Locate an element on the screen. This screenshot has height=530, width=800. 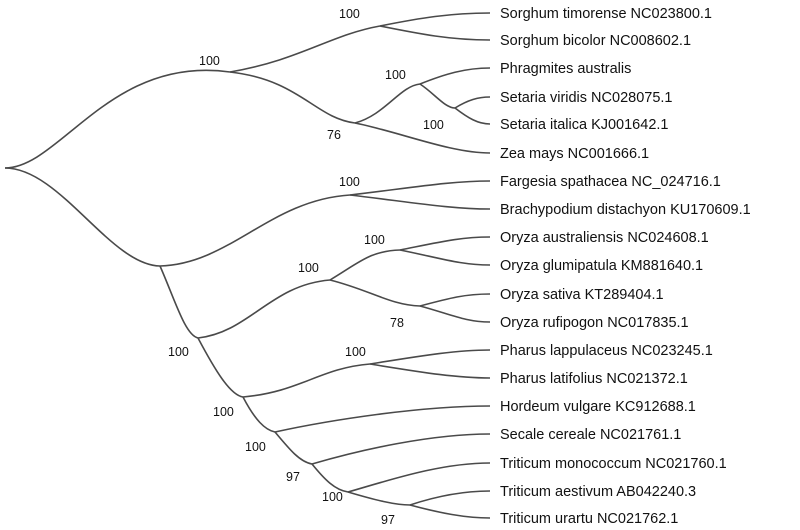
support-value-fargesia-brachy: 100 is located at coordinates (349, 182).